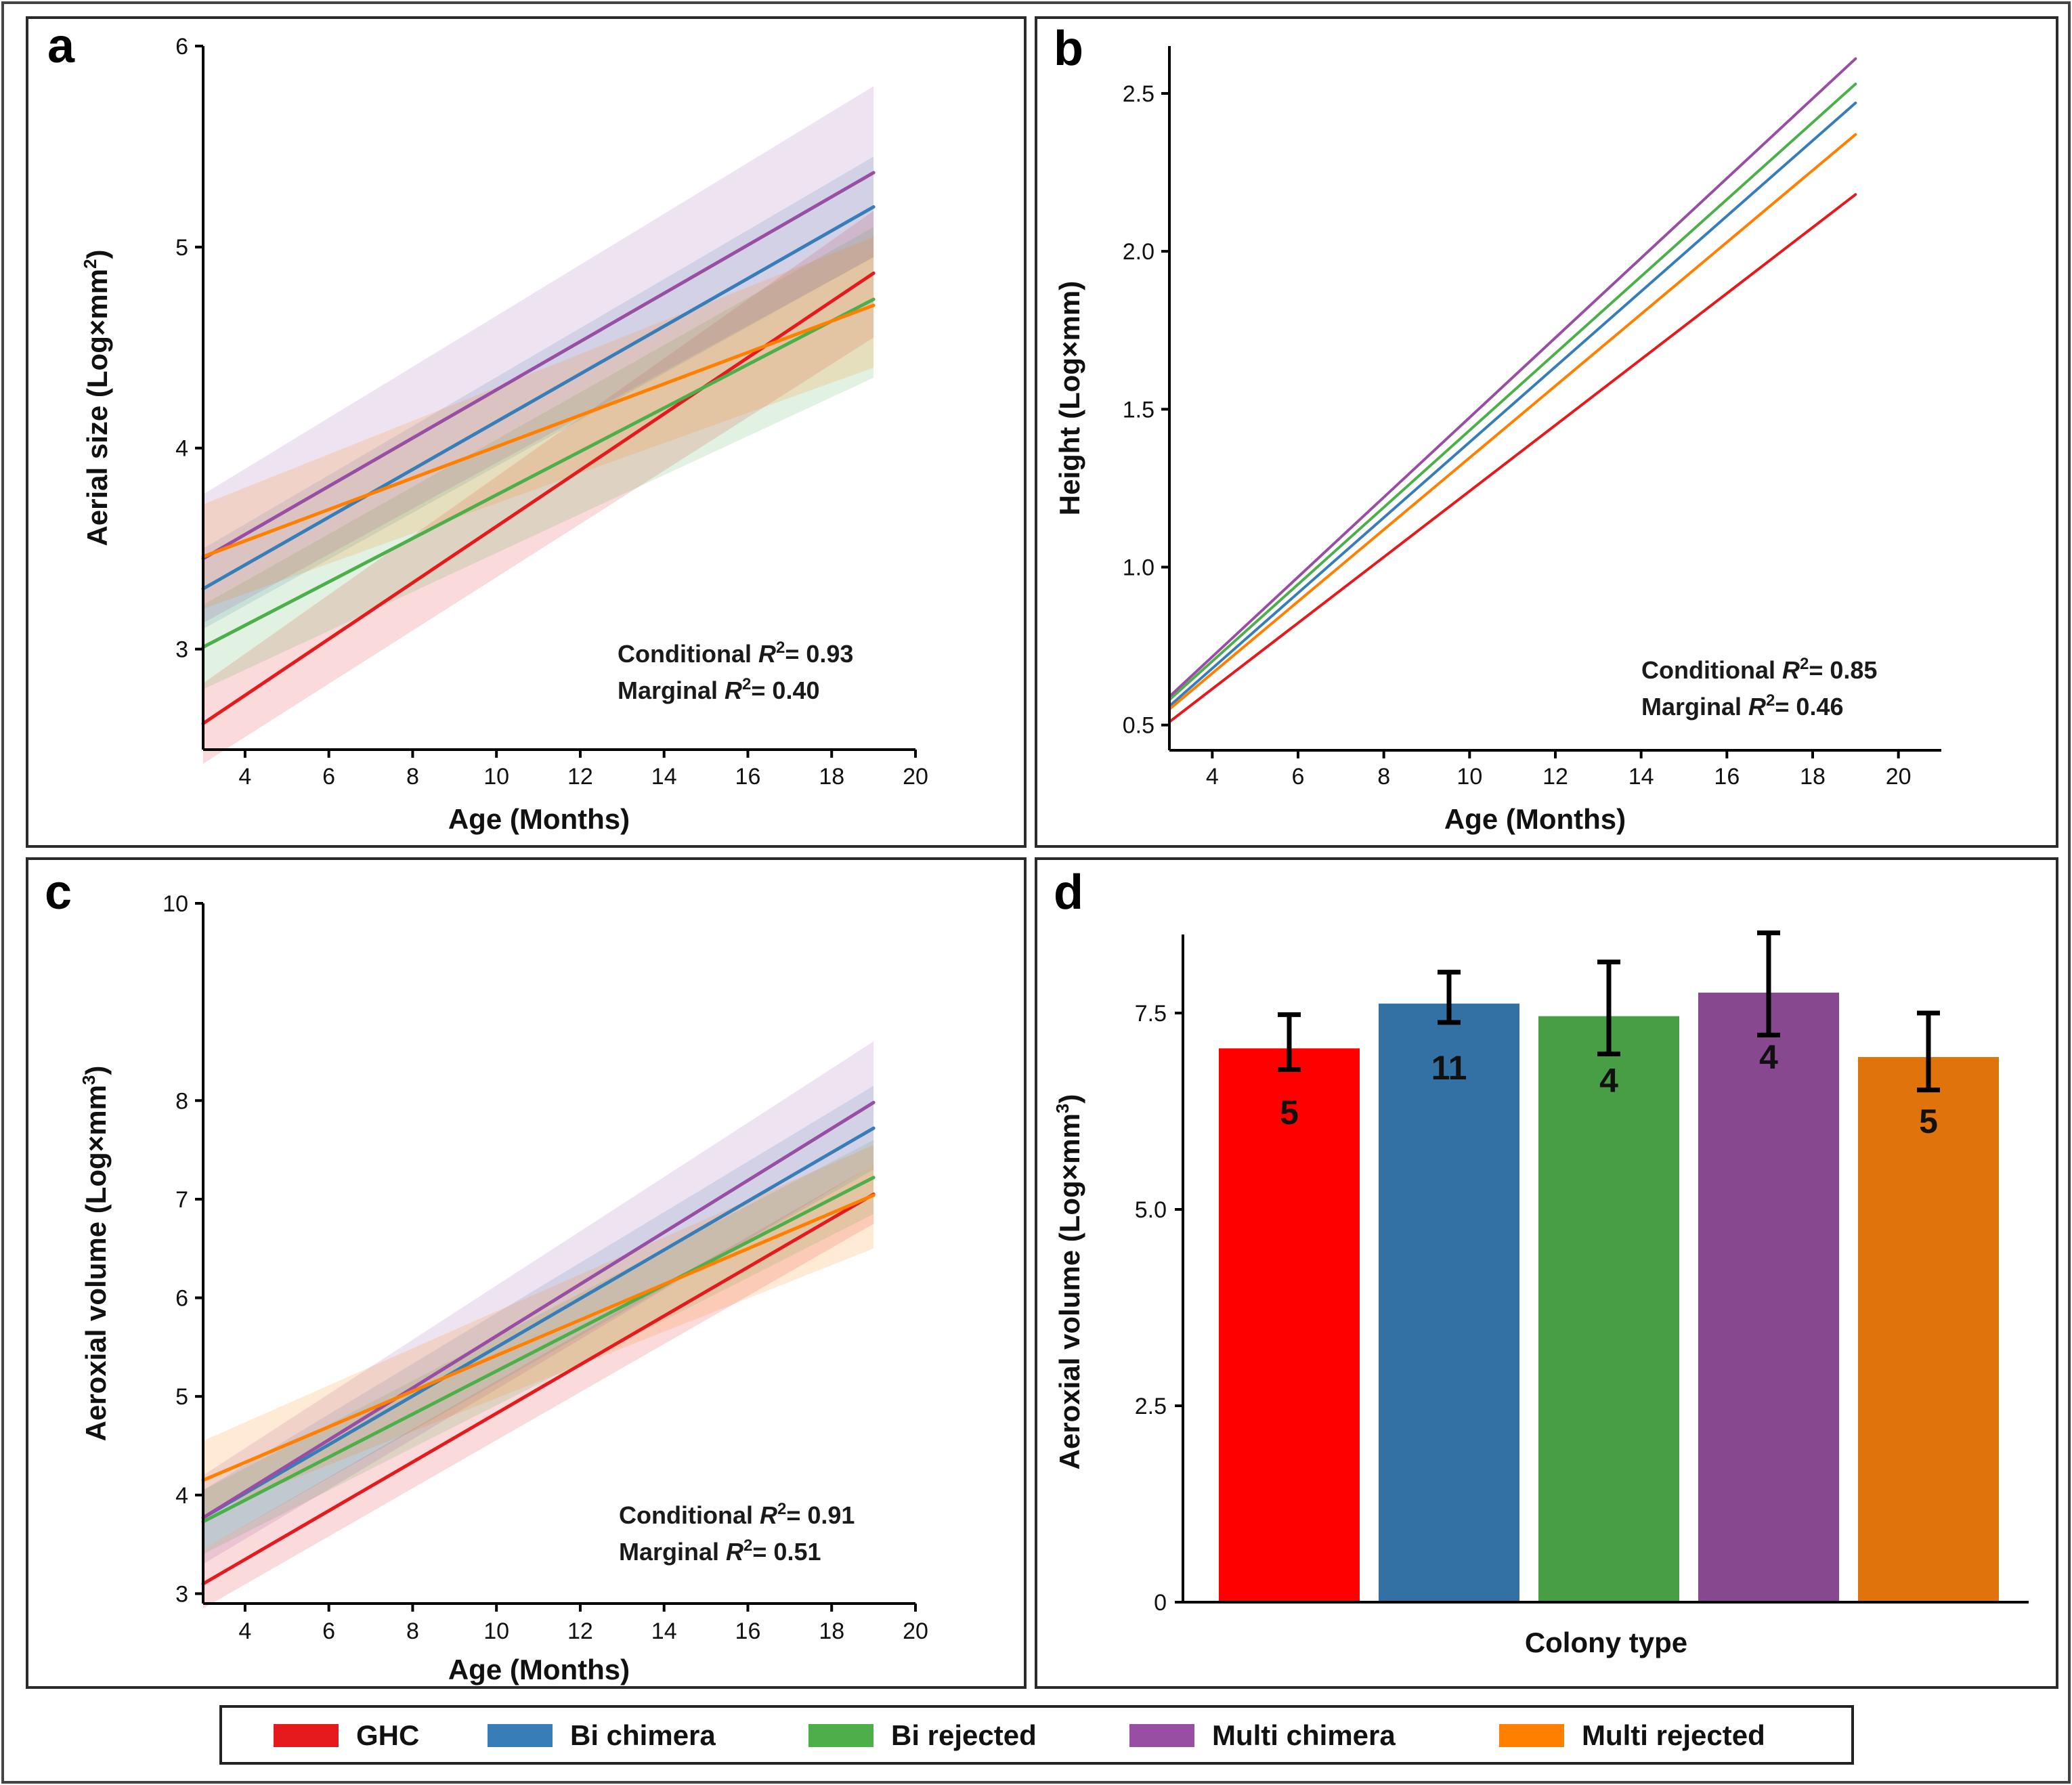 The width and height of the screenshot is (2072, 1785). I want to click on legend-label-bi_rejected: Bi rejected, so click(964, 1735).